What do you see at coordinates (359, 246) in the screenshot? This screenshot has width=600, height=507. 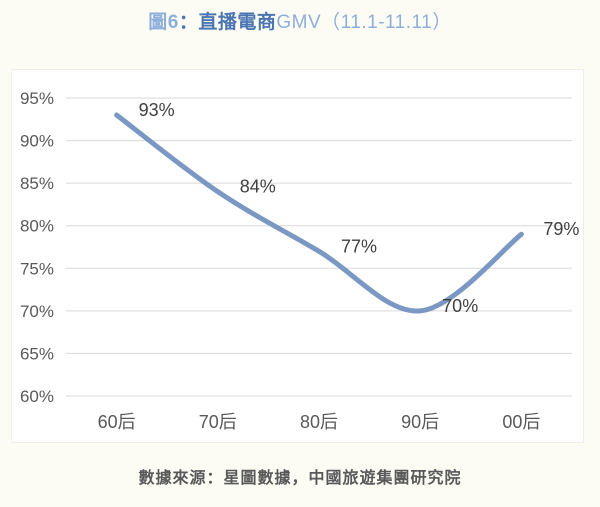 I see `data-point-label: 77%` at bounding box center [359, 246].